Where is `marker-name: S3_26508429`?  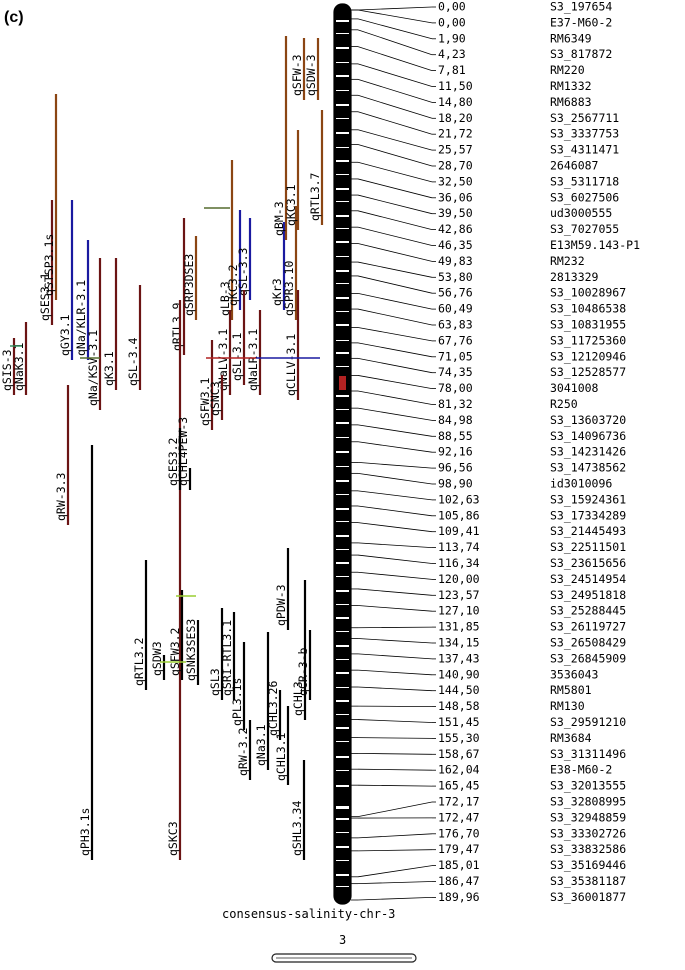 marker-name: S3_26508429 is located at coordinates (588, 643).